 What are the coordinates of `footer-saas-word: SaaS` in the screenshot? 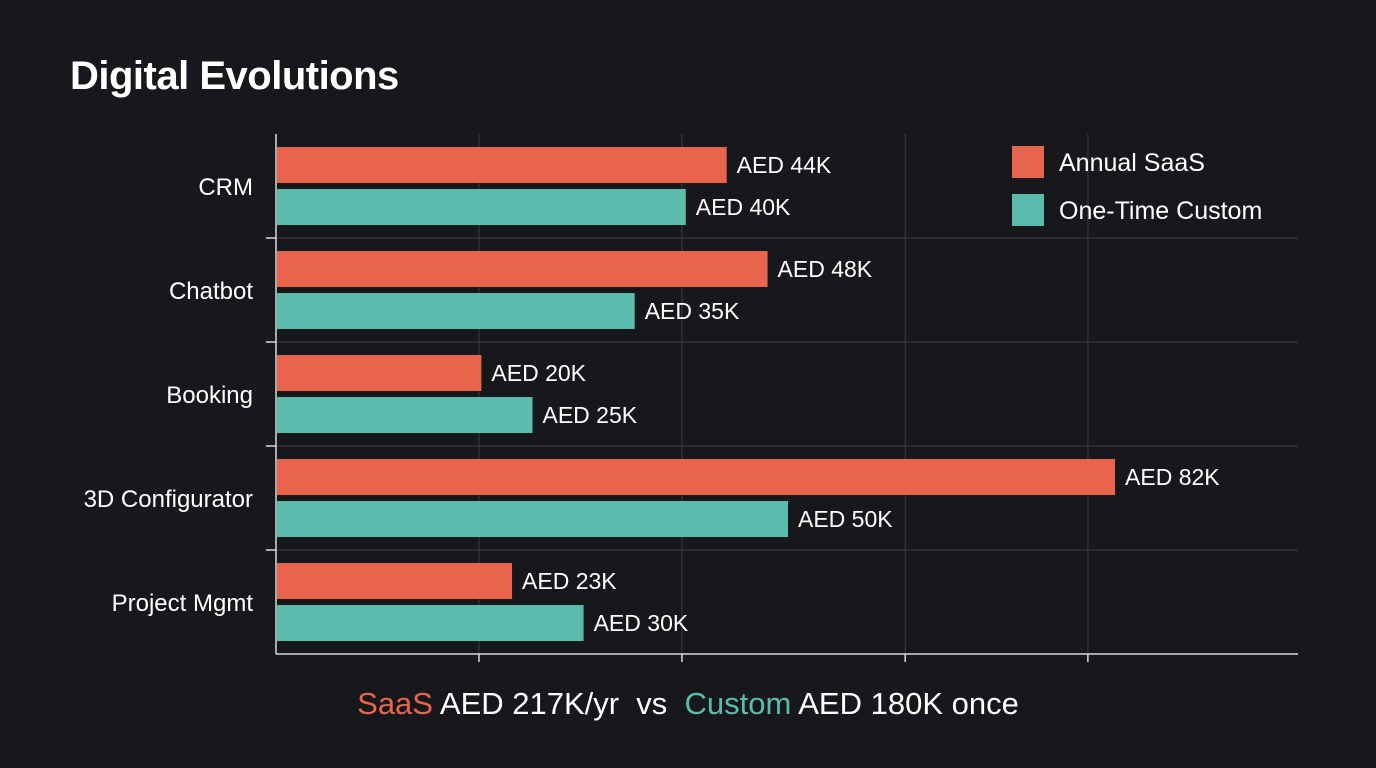 It's located at (395, 703).